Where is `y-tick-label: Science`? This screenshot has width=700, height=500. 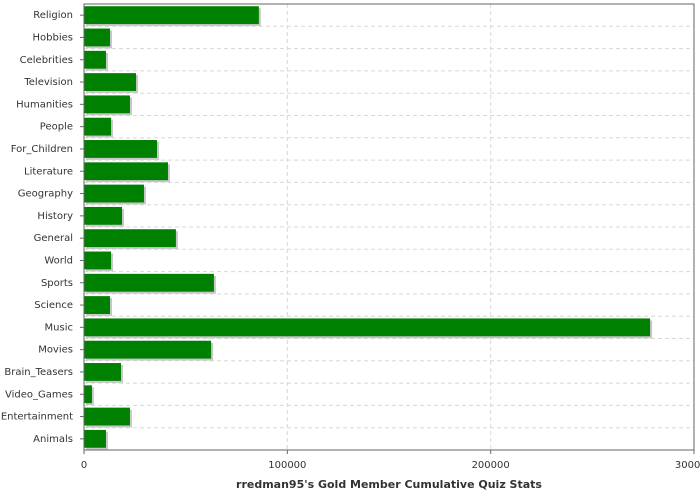
y-tick-label: Science is located at coordinates (53, 305).